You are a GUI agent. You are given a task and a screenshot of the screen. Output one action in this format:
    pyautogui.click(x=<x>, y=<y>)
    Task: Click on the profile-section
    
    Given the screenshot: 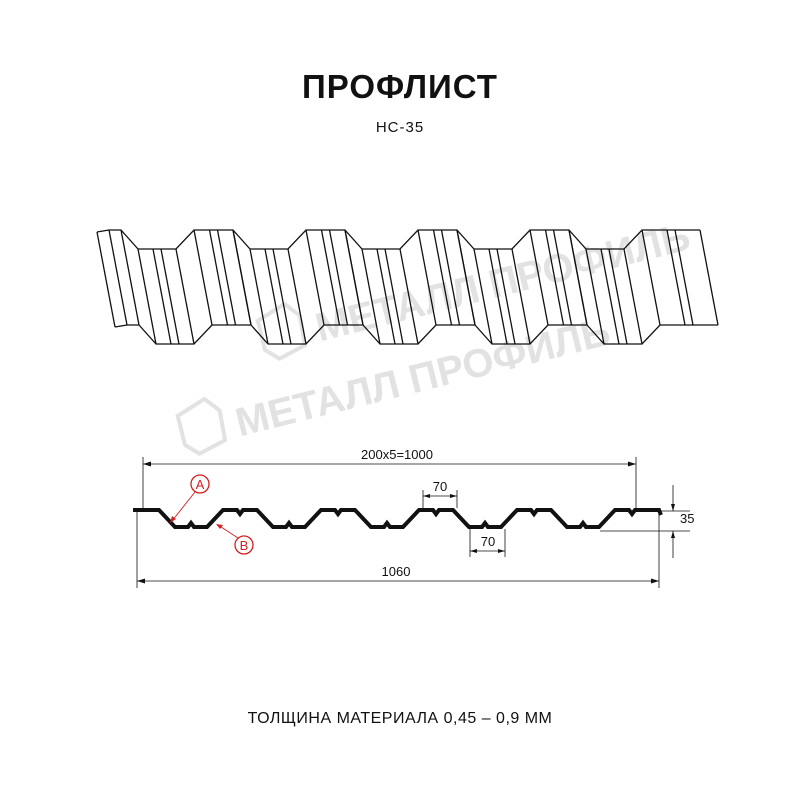 What is the action you would take?
    pyautogui.click(x=398, y=518)
    